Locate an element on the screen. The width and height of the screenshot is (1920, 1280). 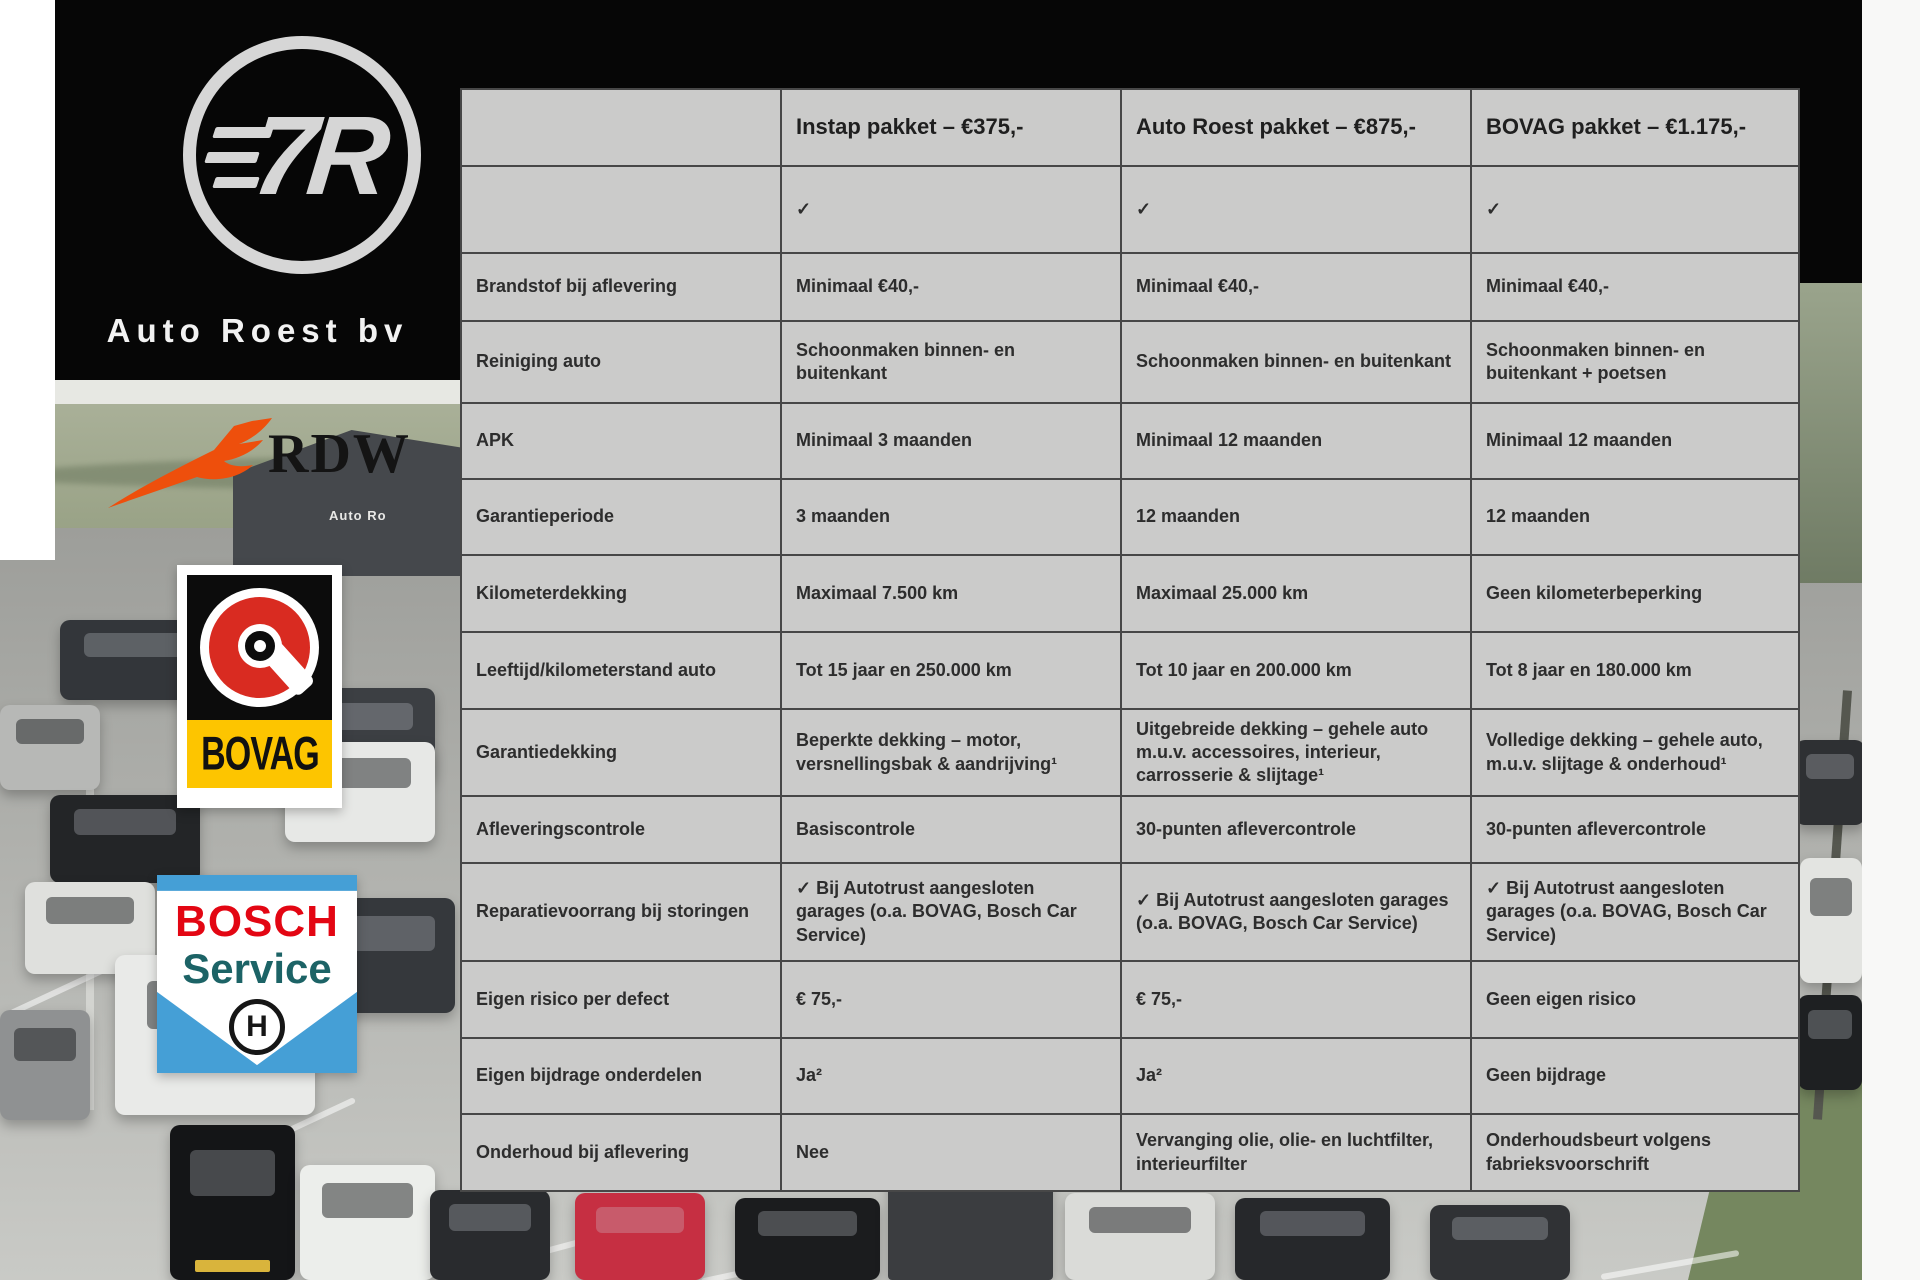
table-cell: 3 maanden is located at coordinates (950, 517).